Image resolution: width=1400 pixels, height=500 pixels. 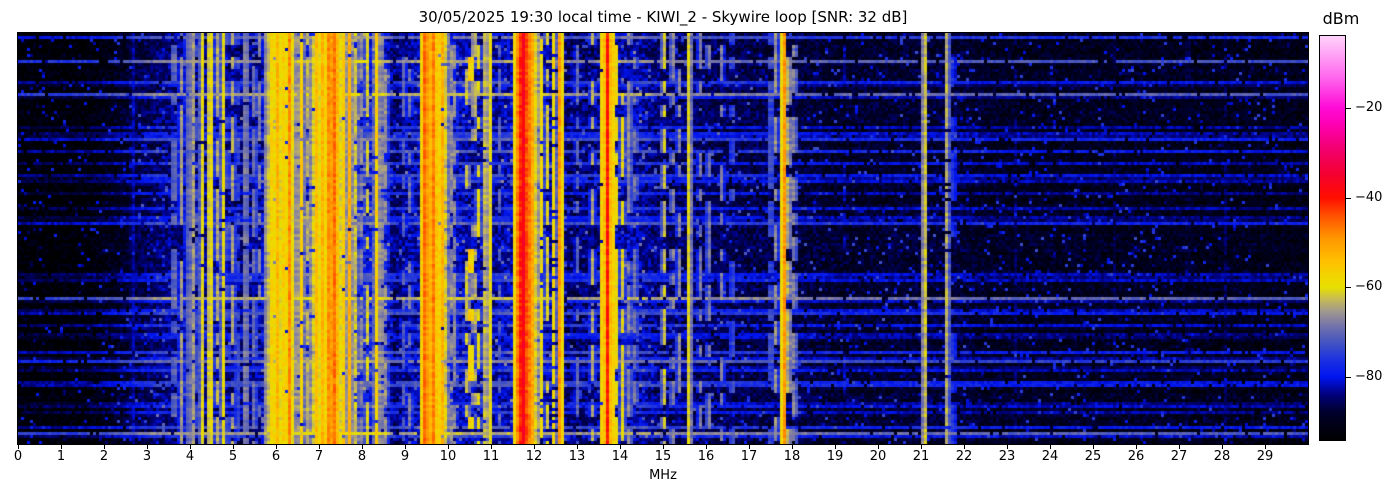 I want to click on colorbar-tick-label: −60, so click(x=1369, y=287).